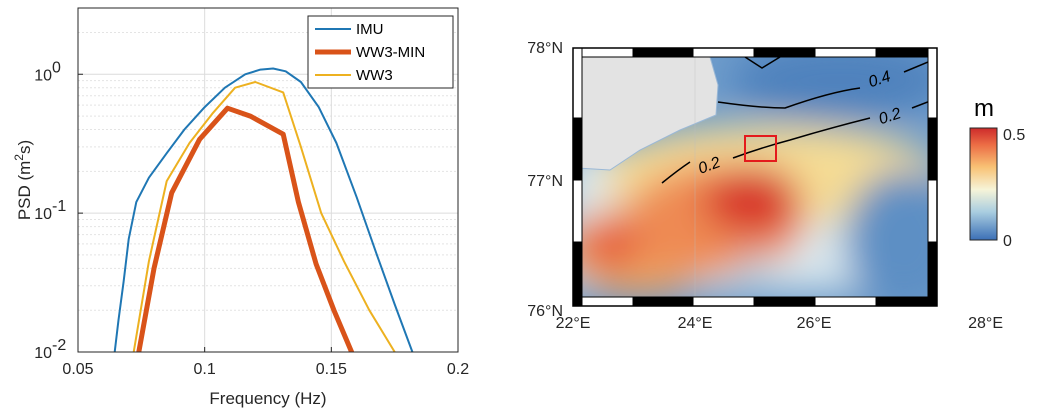  Describe the element at coordinates (789, 98) in the screenshot. I see `contour-line-0.4` at that location.